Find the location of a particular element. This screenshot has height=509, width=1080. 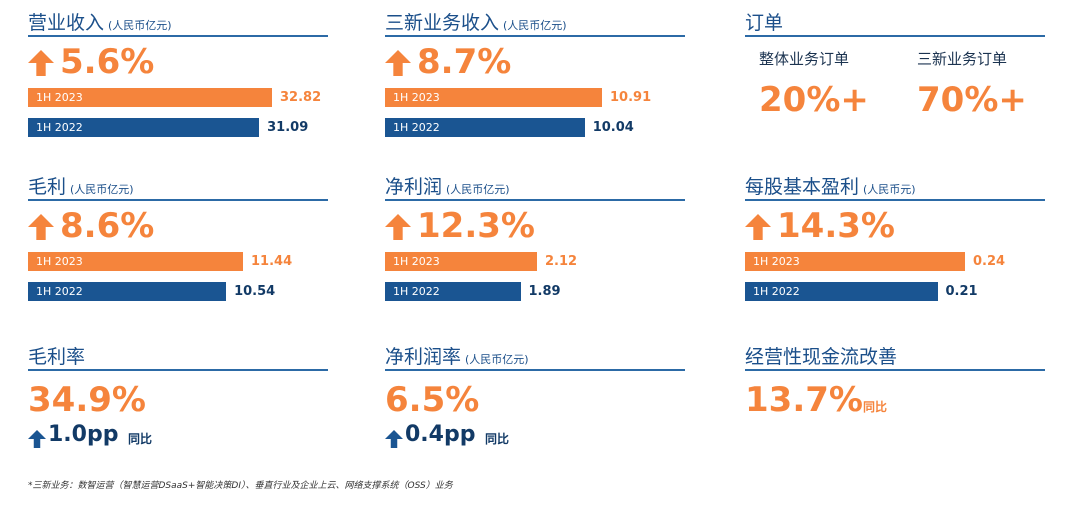

bar-value: 1.89 is located at coordinates (544, 291).